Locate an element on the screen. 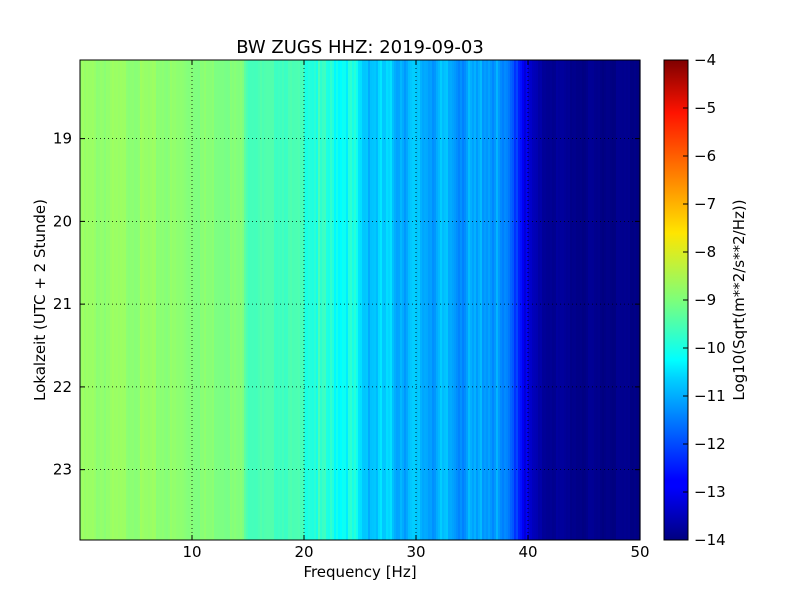 The height and width of the screenshot is (604, 800). y-tick-label: 23 is located at coordinates (62, 470).